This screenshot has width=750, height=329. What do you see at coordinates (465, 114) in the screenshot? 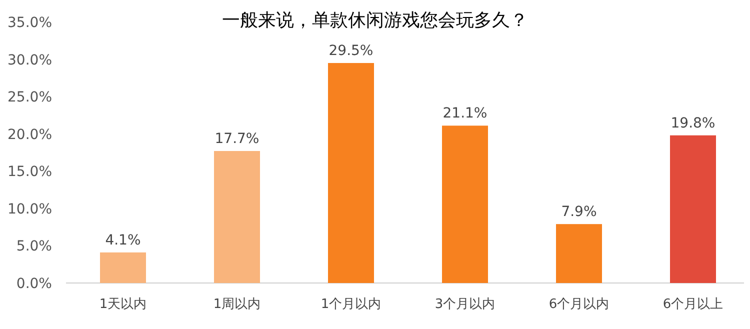
I see `data-label: 21.1%` at bounding box center [465, 114].